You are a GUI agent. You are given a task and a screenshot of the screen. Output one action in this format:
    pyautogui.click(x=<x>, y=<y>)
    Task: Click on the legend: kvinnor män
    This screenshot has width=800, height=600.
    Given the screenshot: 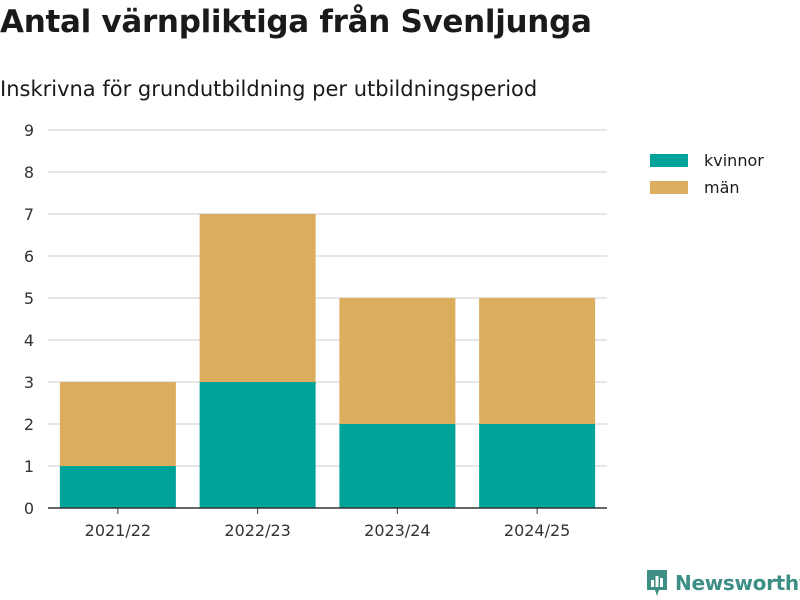 What is the action you would take?
    pyautogui.click(x=707, y=174)
    